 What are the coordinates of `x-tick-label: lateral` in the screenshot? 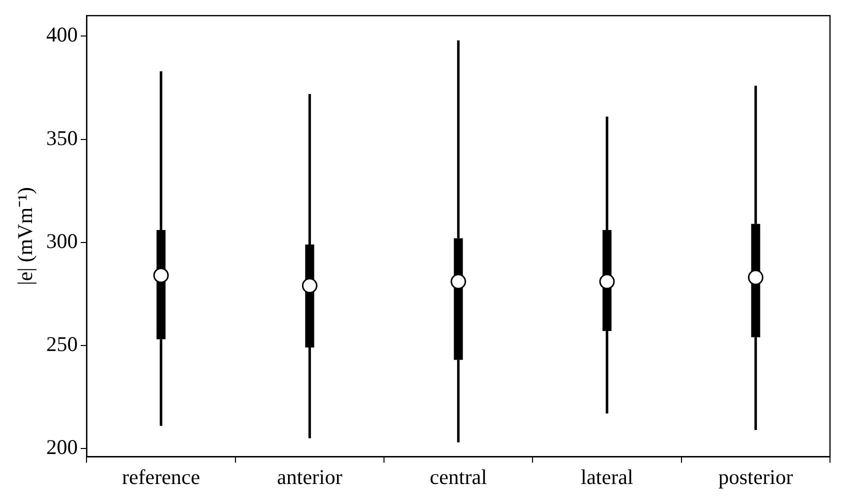 It's located at (607, 476).